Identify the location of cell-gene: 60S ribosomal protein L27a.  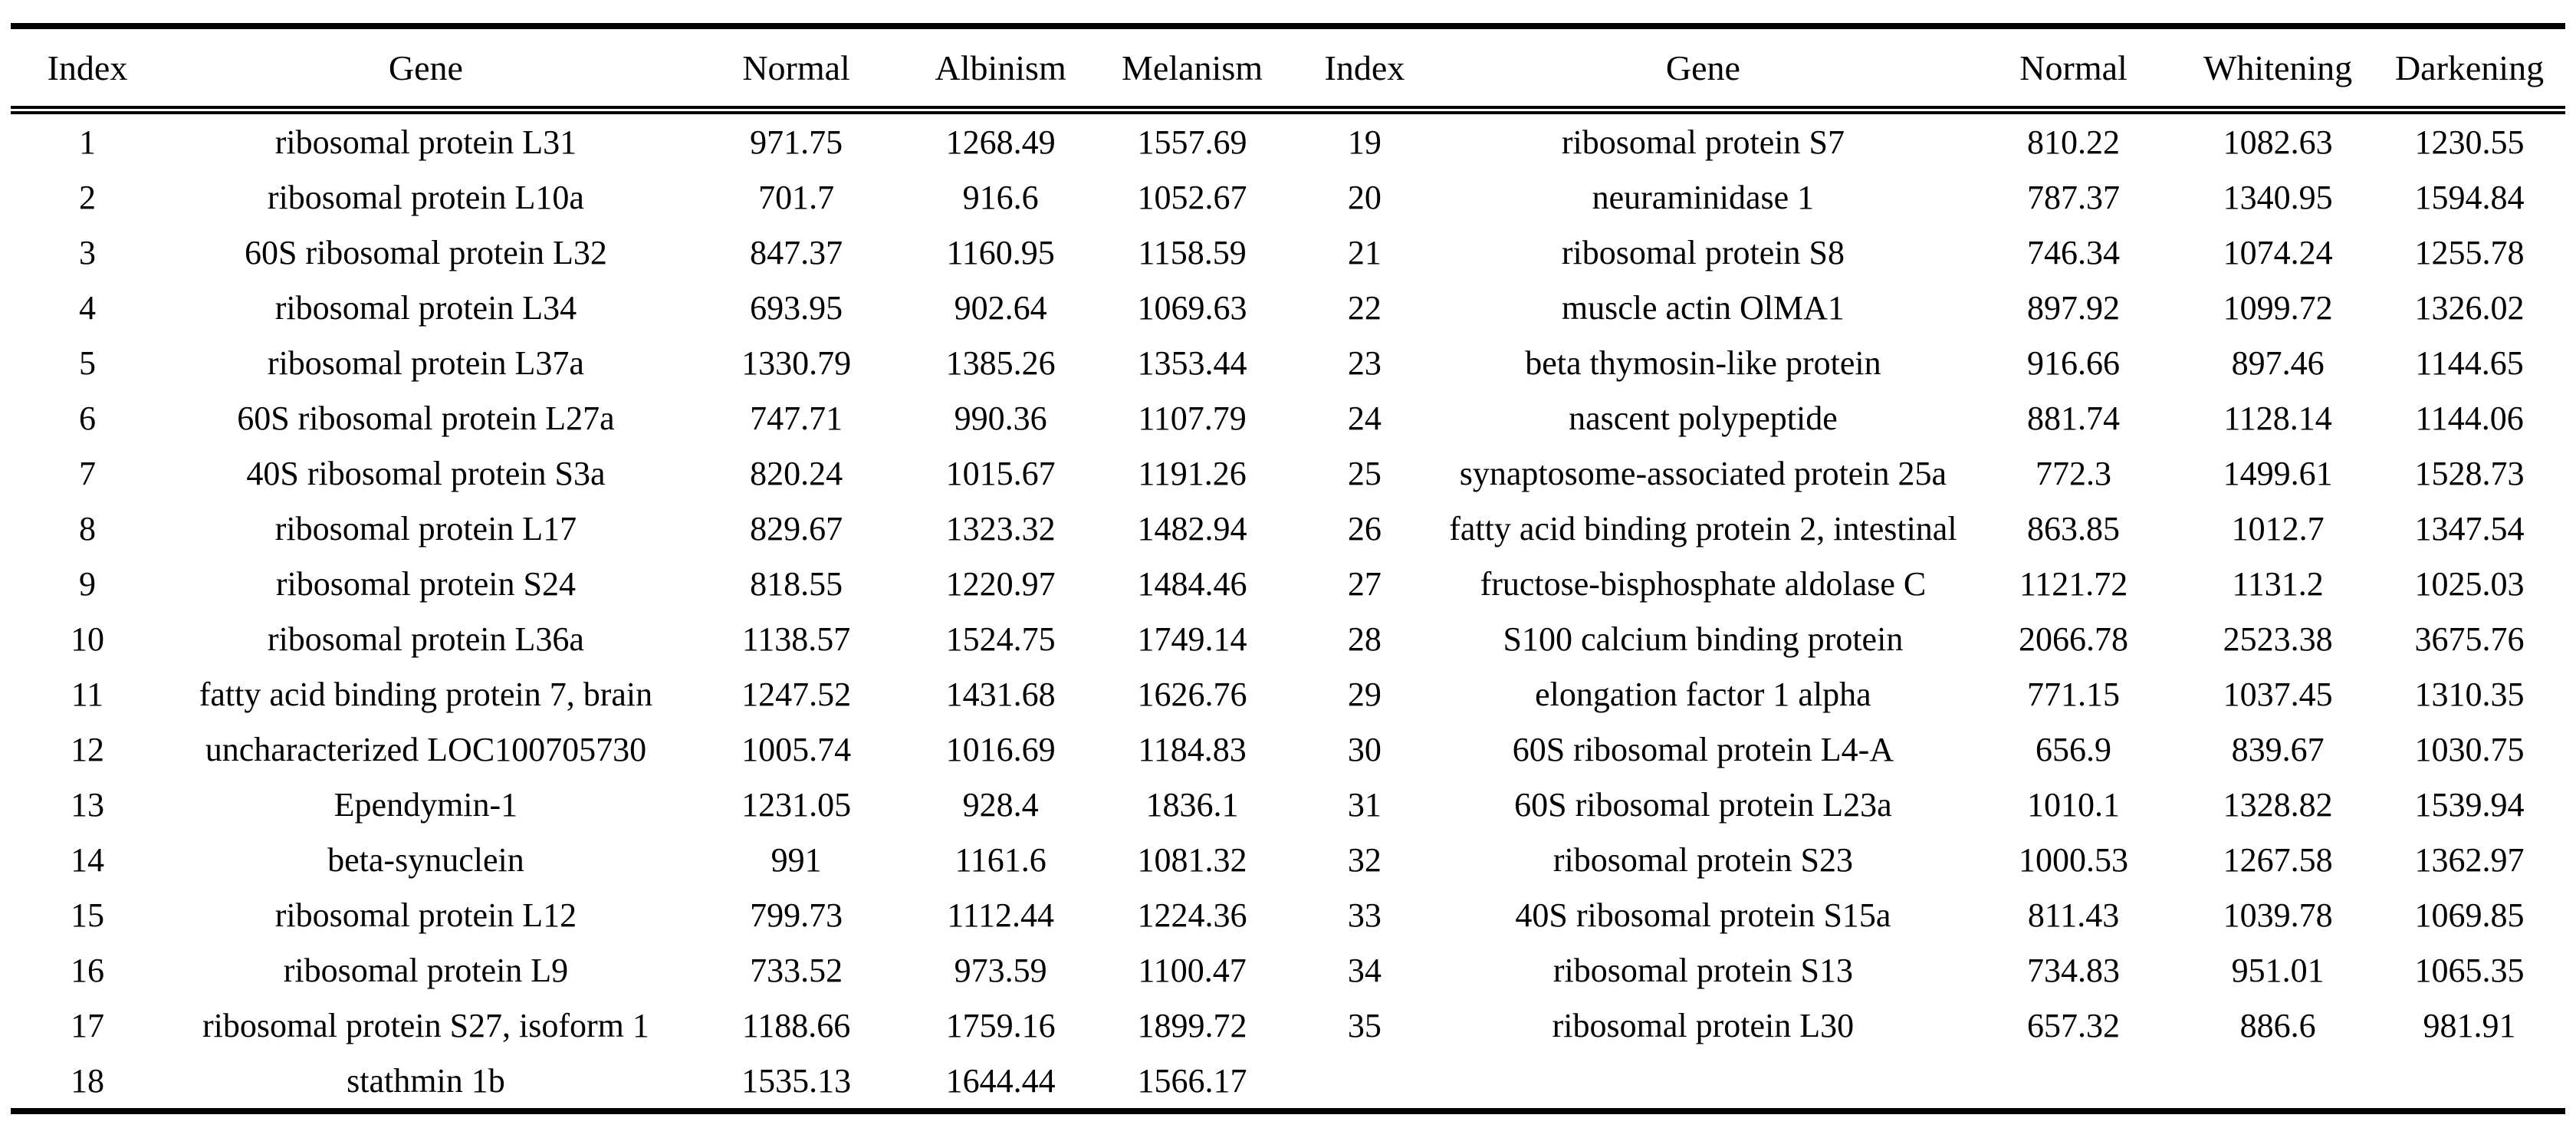
(426, 418).